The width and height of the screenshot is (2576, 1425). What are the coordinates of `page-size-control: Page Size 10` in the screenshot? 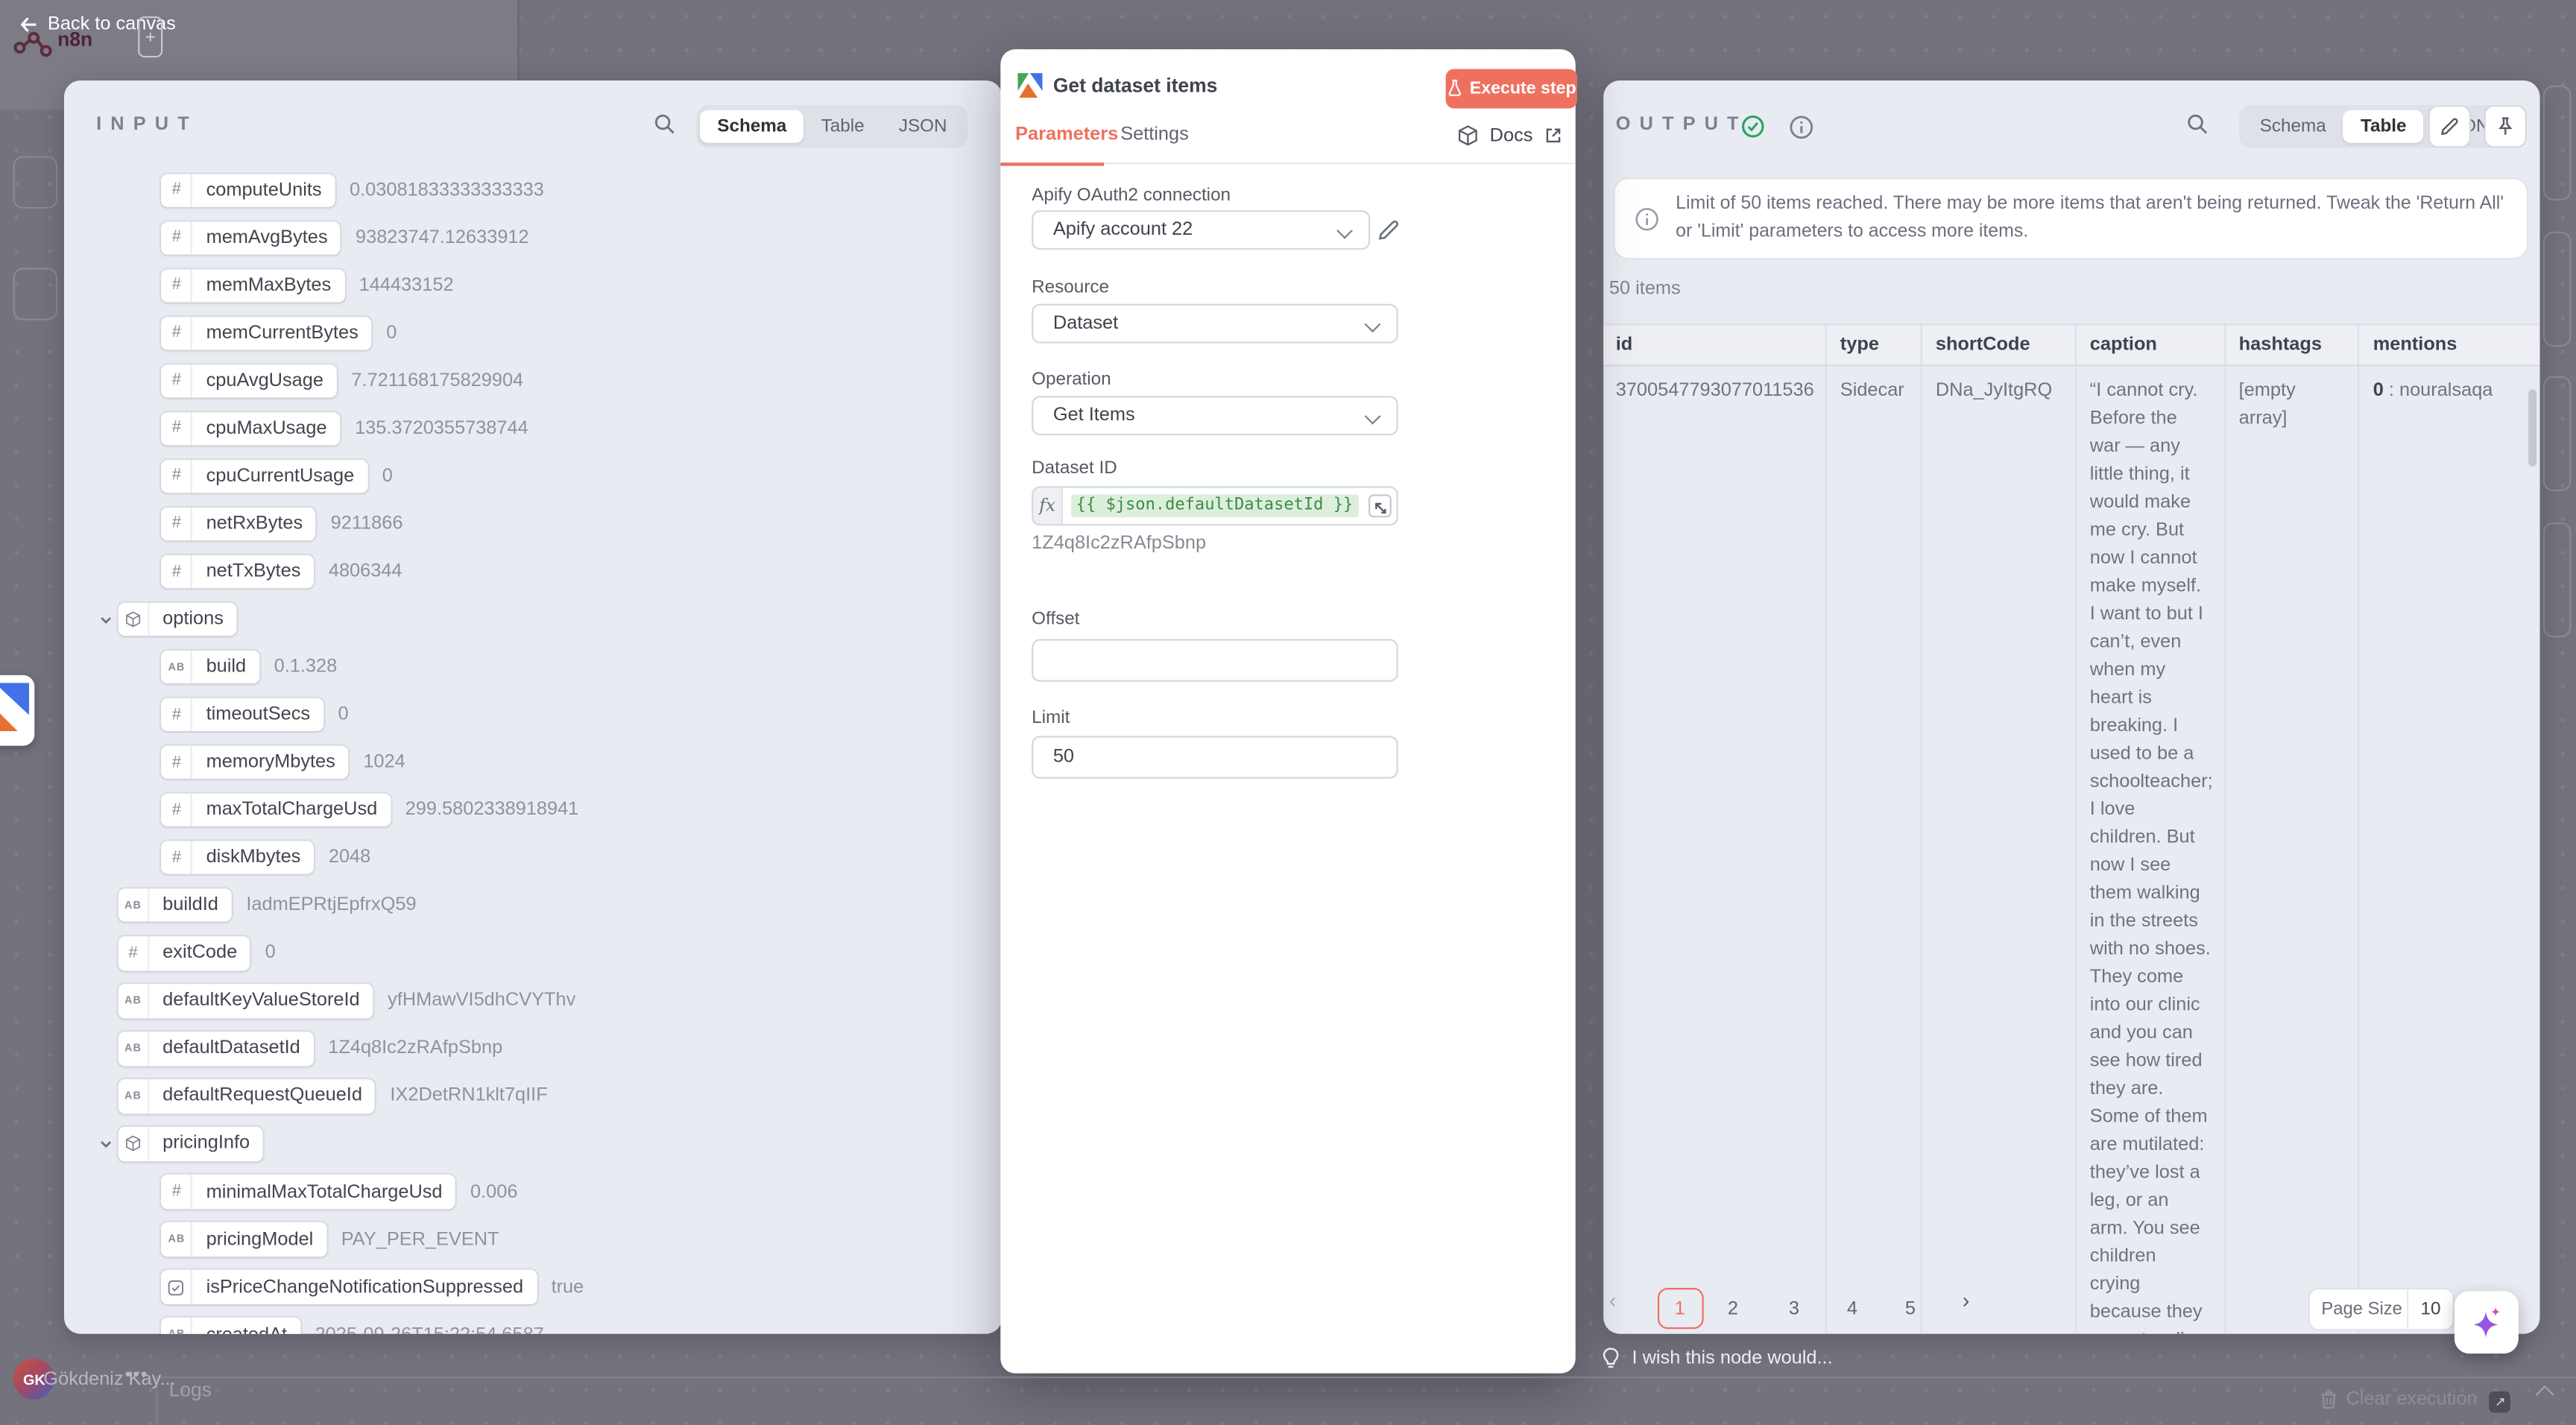 It's located at (2381, 1310).